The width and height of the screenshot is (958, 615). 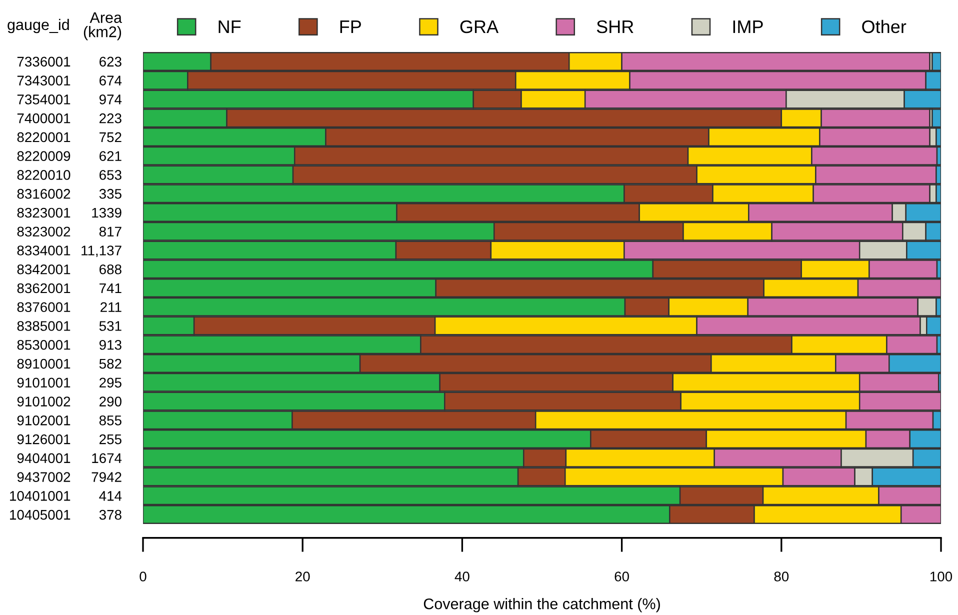 I want to click on y2-tick-label: 855, so click(x=110, y=420).